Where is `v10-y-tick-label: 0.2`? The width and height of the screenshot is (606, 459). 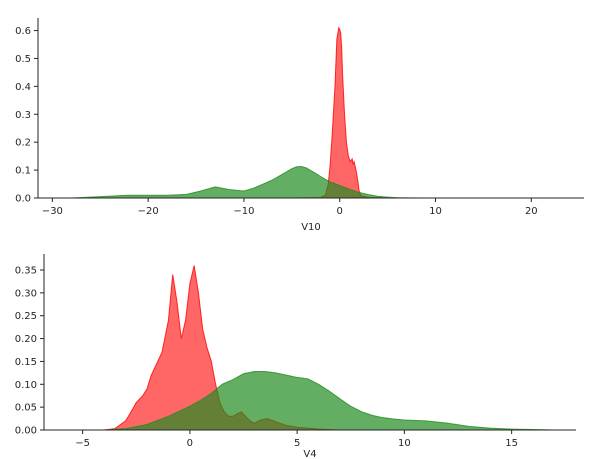
v10-y-tick-label: 0.2 is located at coordinates (23, 143).